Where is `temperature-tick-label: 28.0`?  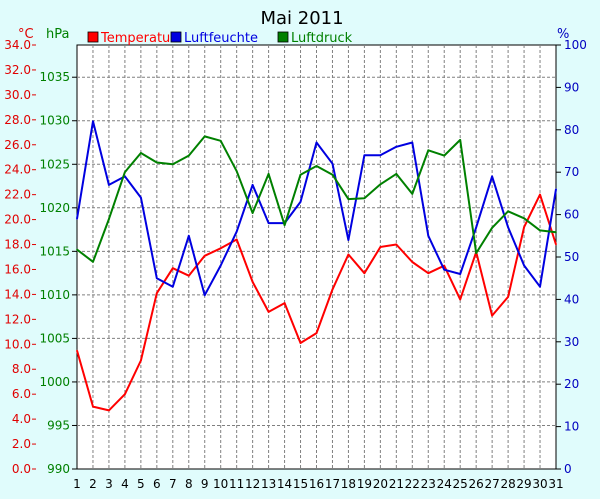 temperature-tick-label: 28.0 is located at coordinates (17, 120).